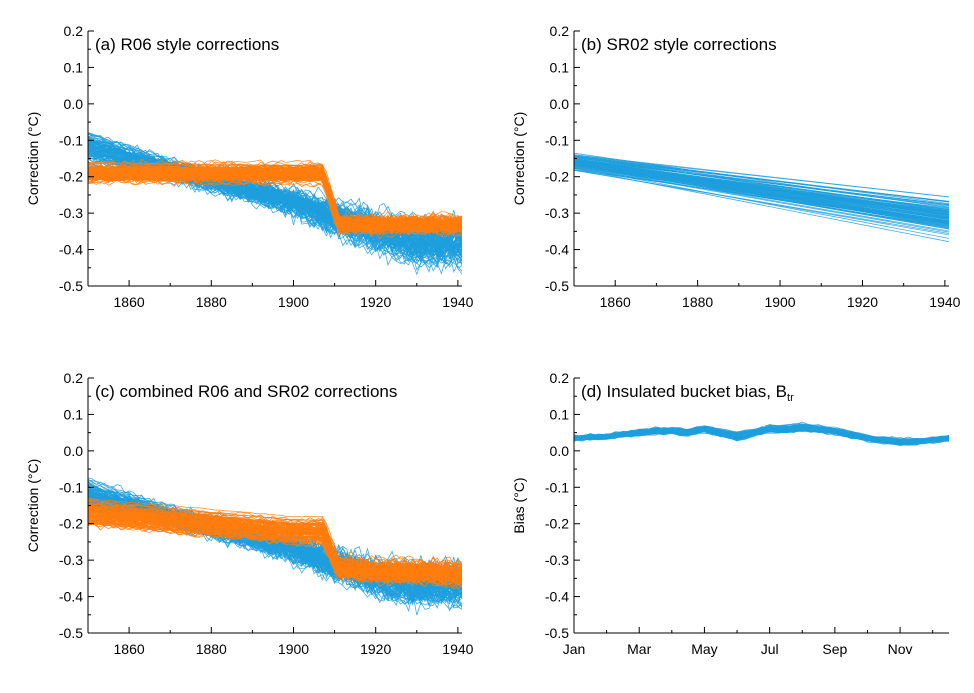 Image resolution: width=974 pixels, height=693 pixels. Describe the element at coordinates (687, 393) in the screenshot. I see `panel-title: (d) Insulated bucket bias, Btr` at that location.